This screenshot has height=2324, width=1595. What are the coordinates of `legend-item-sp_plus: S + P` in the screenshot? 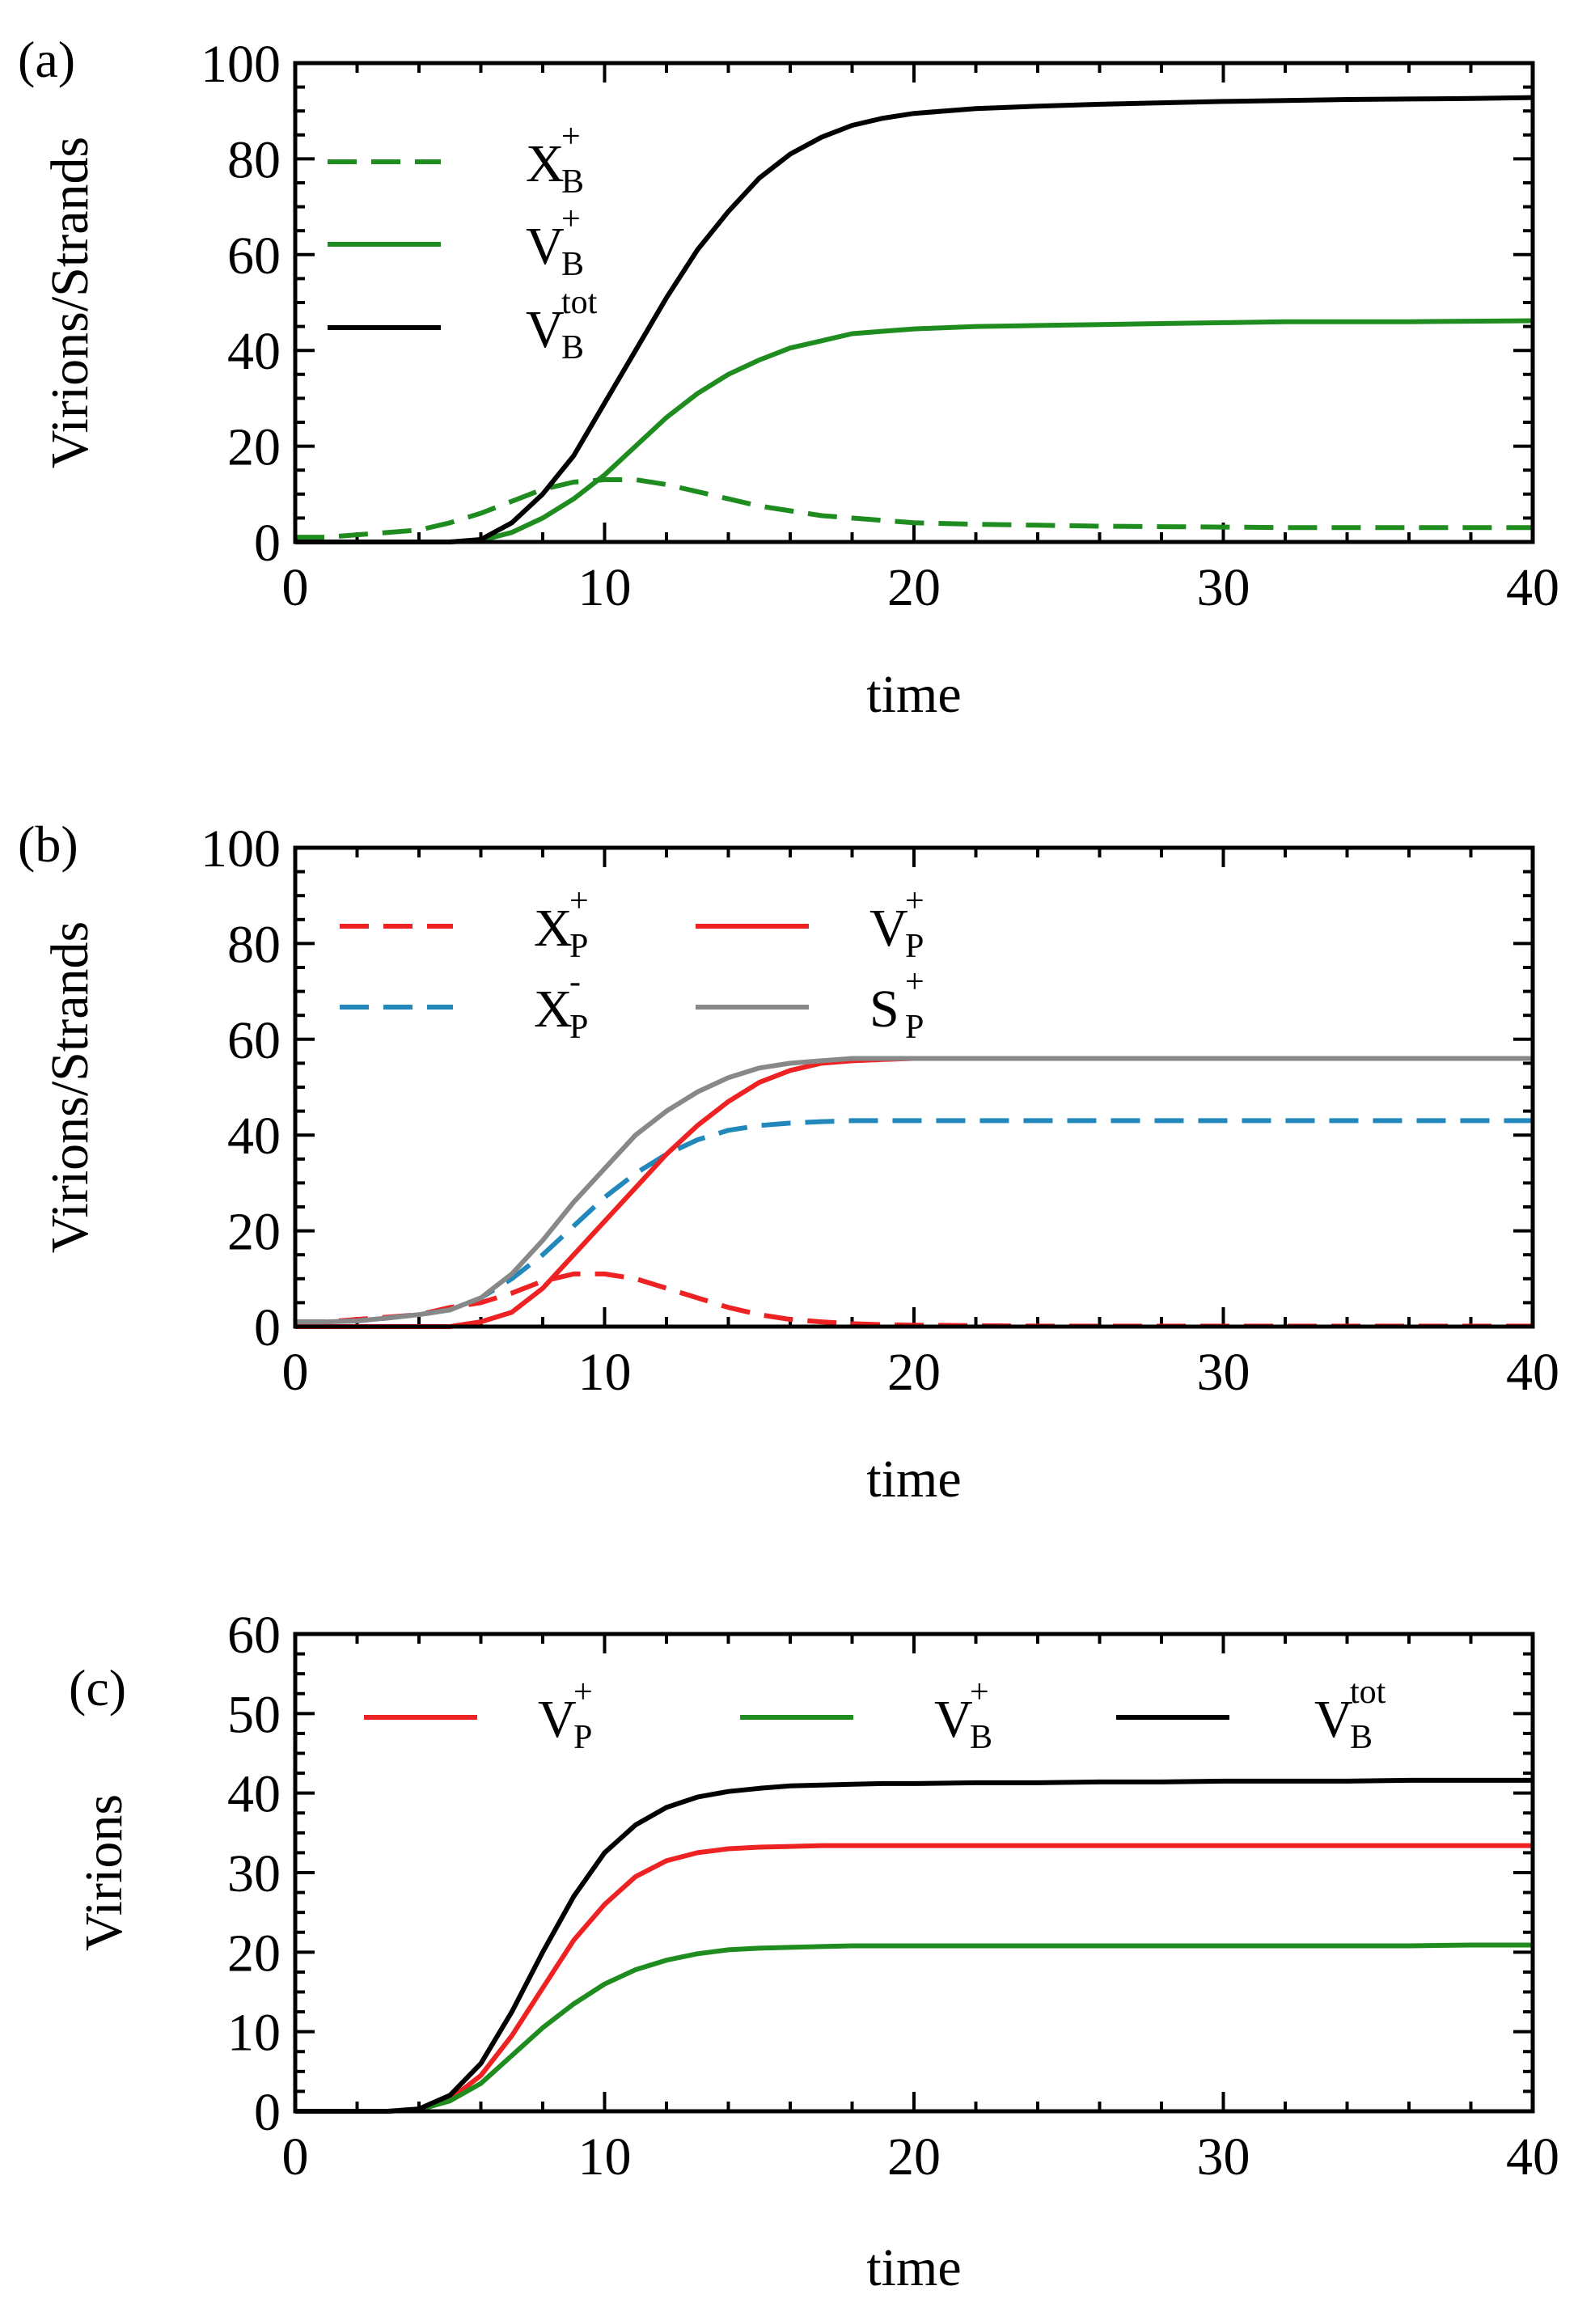 It's located at (810, 1005).